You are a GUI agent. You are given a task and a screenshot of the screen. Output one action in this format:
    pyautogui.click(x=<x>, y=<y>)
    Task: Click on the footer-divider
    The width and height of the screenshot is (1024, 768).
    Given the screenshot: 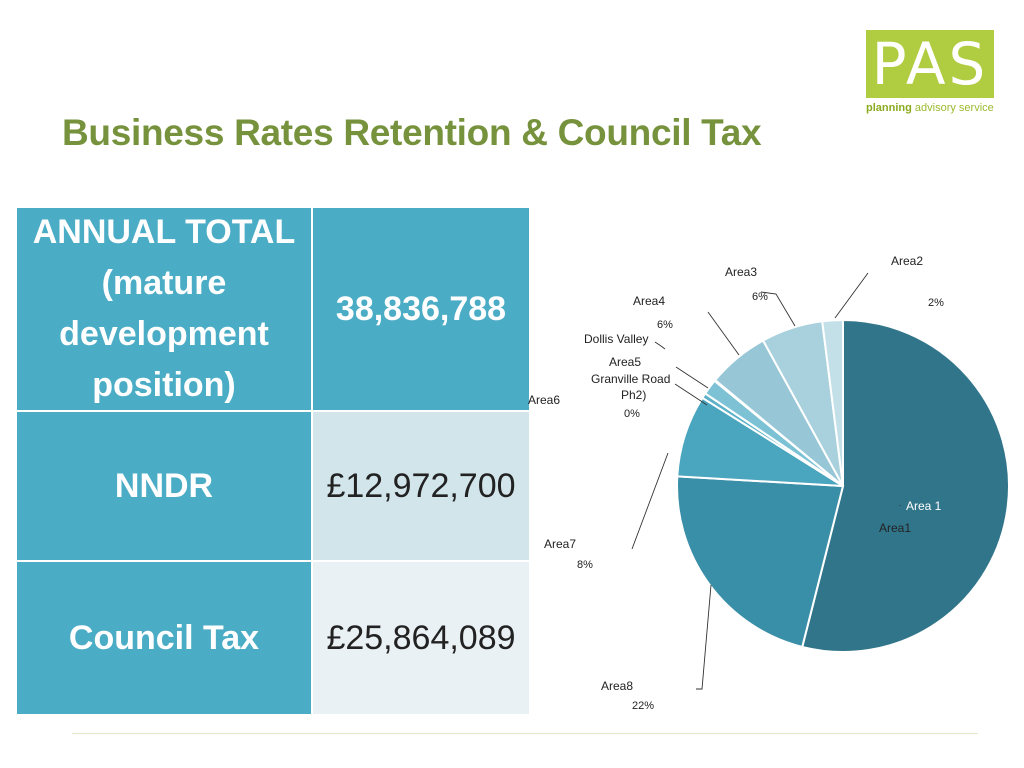 What is the action you would take?
    pyautogui.click(x=525, y=733)
    